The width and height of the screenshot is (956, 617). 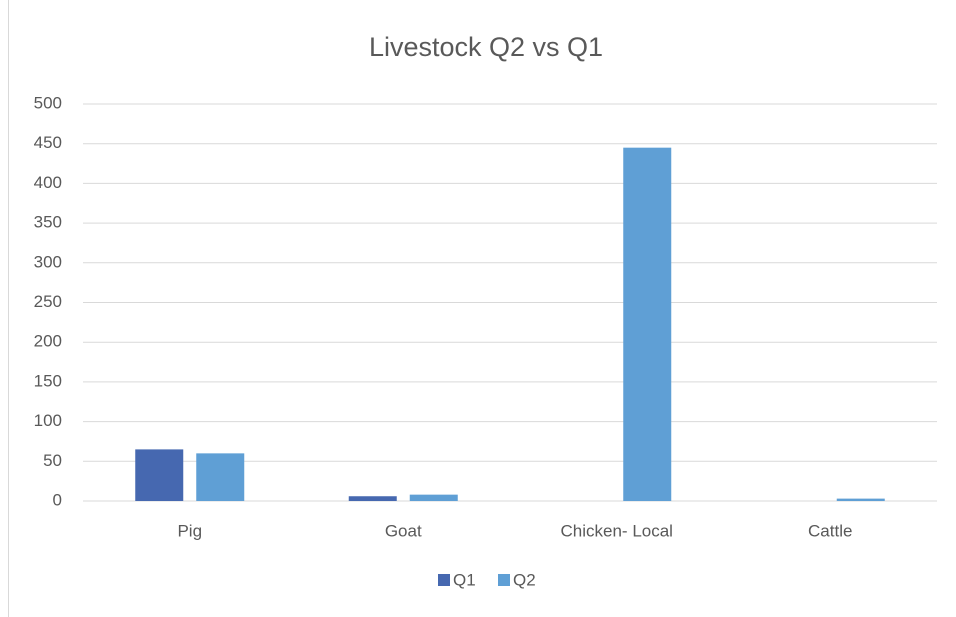 I want to click on chart-title: Livestock Q2 vs Q1, so click(x=486, y=47).